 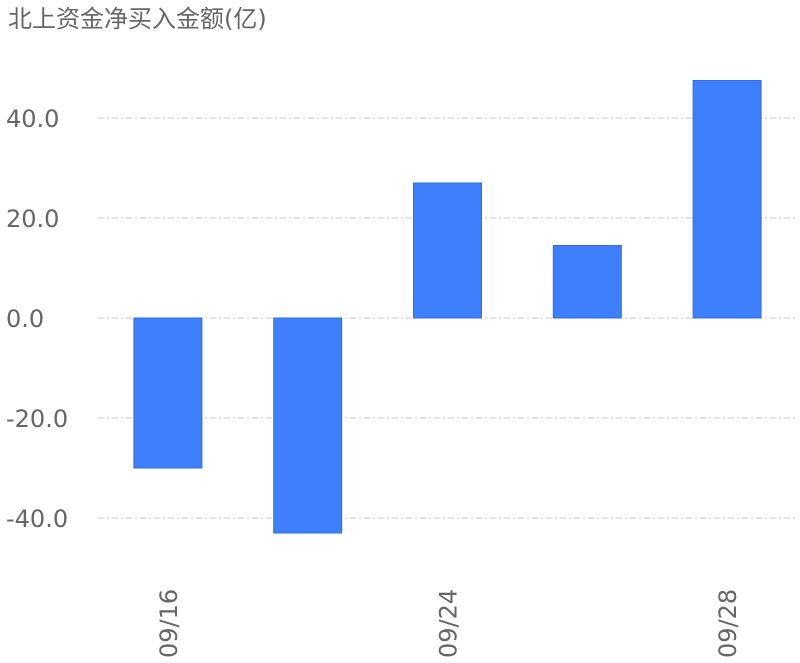 I want to click on y-tick-label: -40.0, so click(x=37, y=519).